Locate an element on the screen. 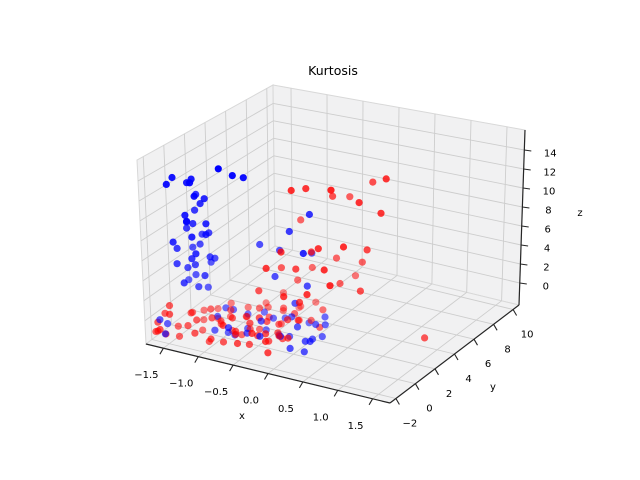 This screenshot has height=480, width=640. z-axis-spine is located at coordinates (522, 217).